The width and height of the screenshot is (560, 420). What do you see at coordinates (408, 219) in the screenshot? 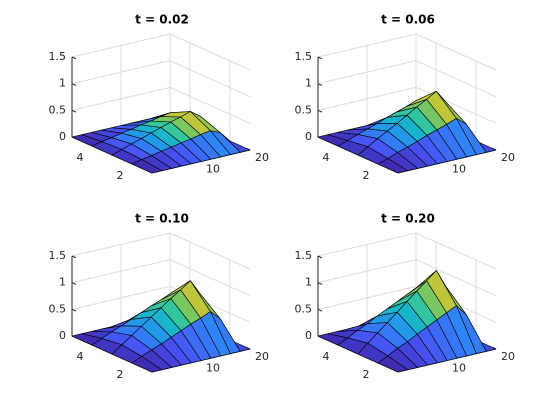
I see `subplot-title: t = 0.20` at bounding box center [408, 219].